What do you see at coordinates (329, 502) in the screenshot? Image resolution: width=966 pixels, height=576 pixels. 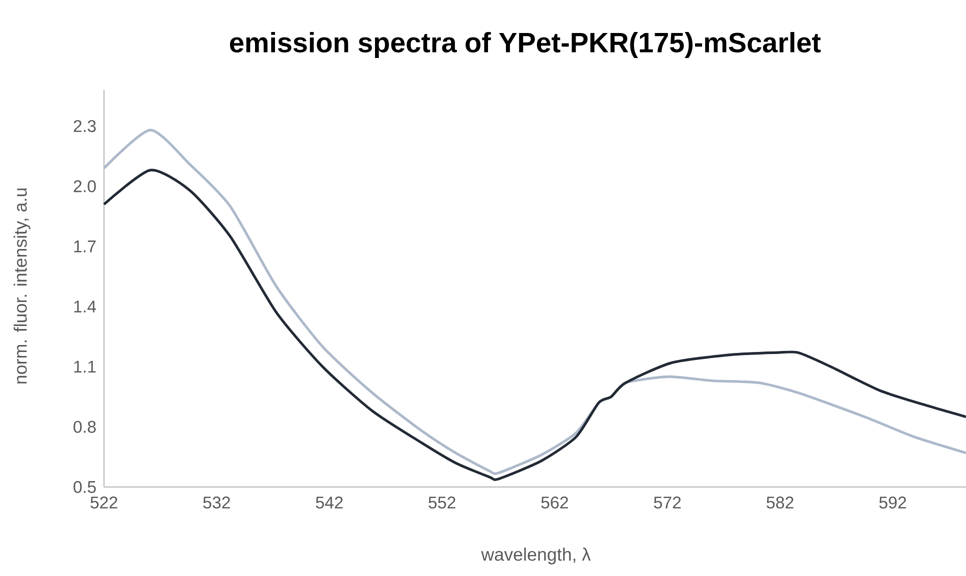 I see `x-tick-label: 542` at bounding box center [329, 502].